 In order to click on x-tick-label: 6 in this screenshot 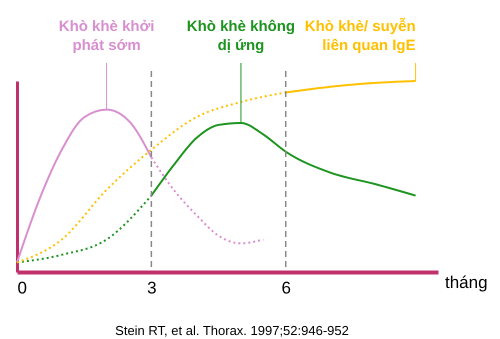, I will do `click(286, 288)`.